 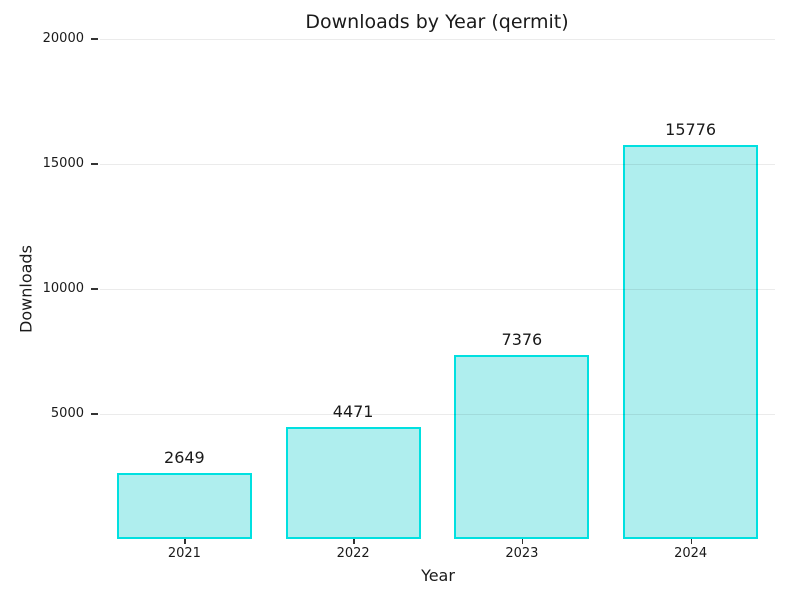 I want to click on y-tick-label: 5000, so click(x=67, y=414).